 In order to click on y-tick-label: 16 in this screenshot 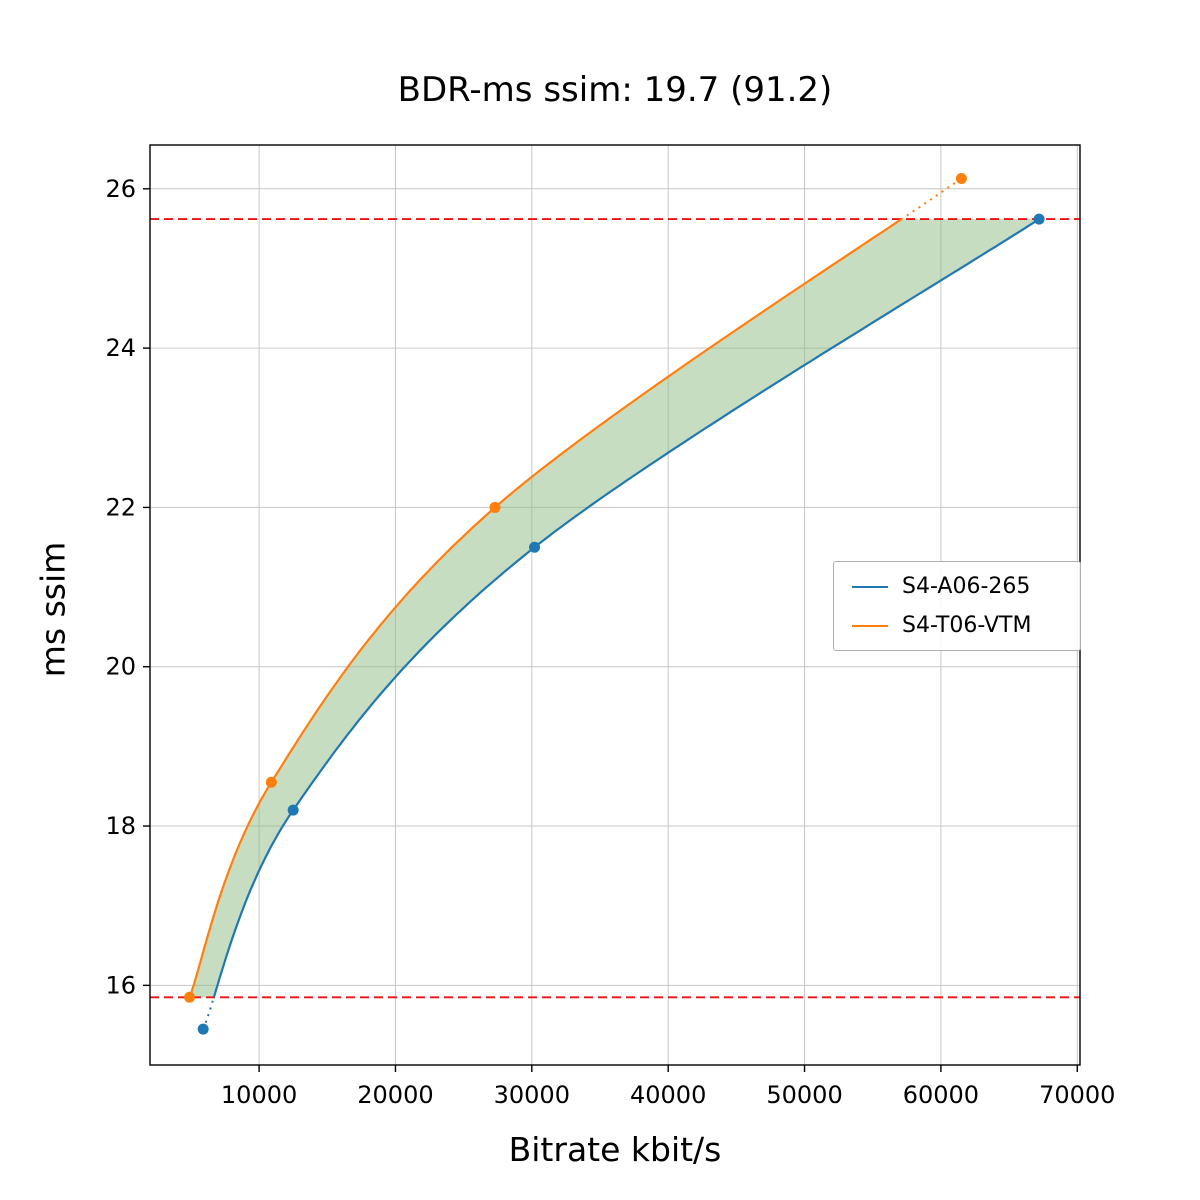, I will do `click(120, 985)`.